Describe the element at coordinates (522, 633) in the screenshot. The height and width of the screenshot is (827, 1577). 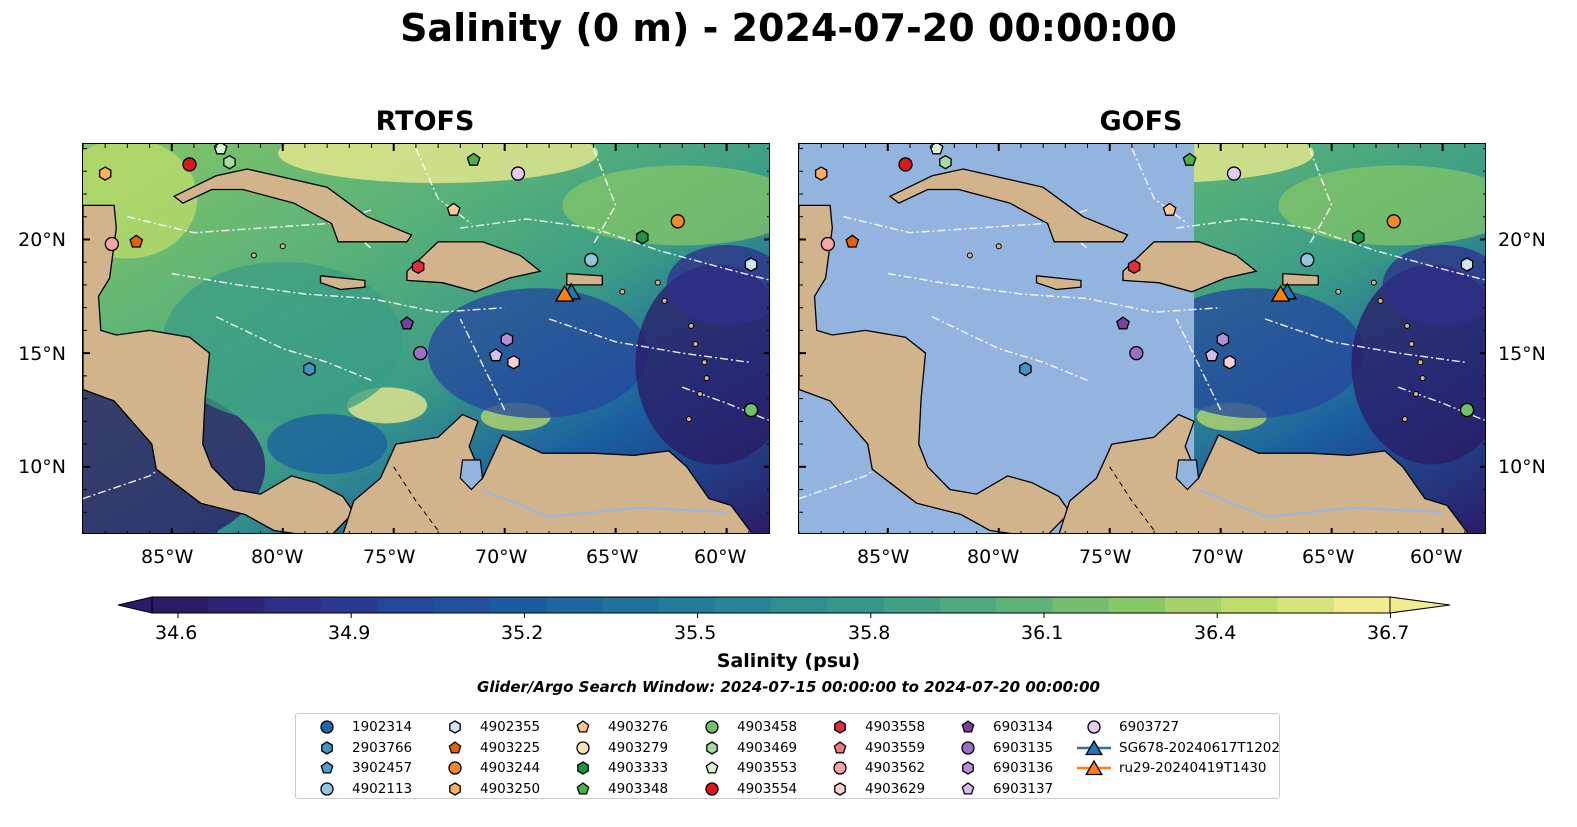
I see `colorbar-tick: 35.2` at that location.